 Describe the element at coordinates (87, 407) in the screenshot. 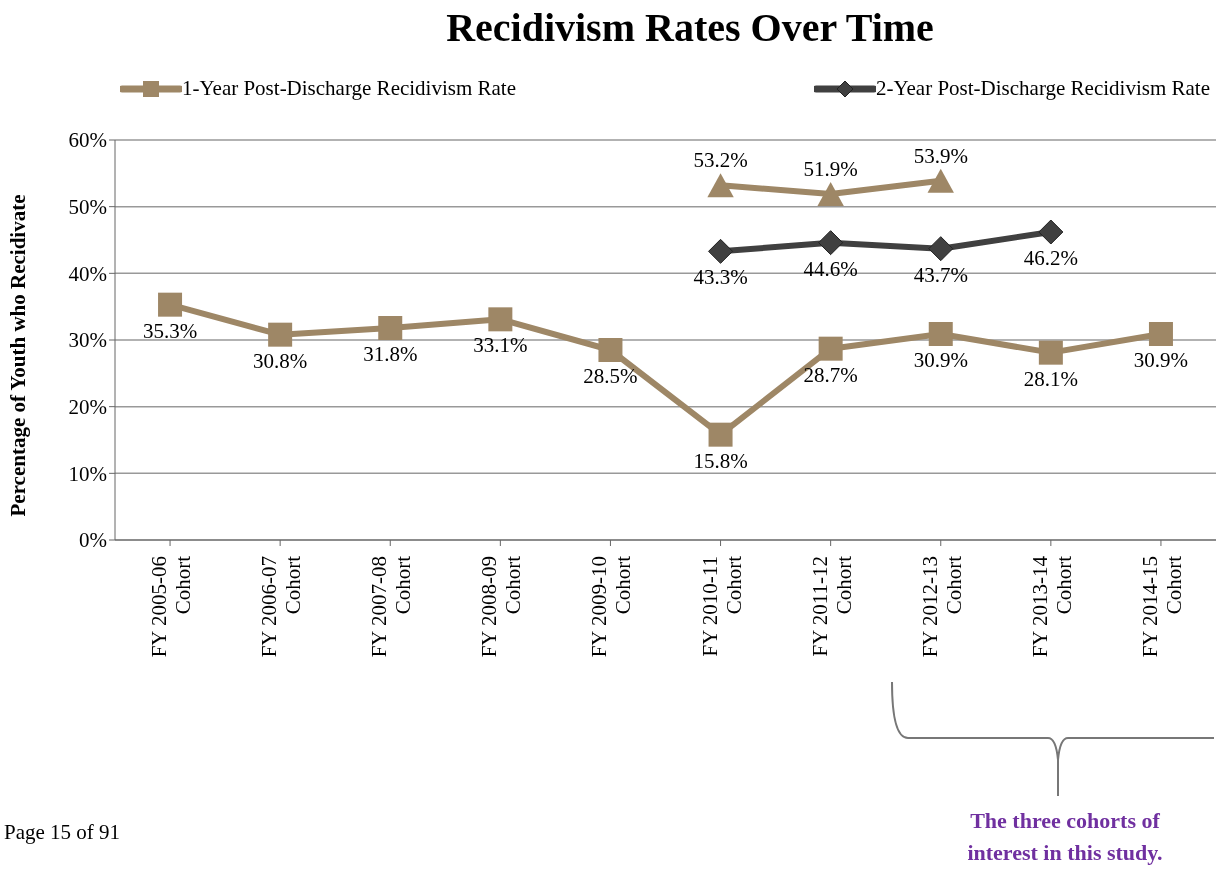

I see `y-tick-label: 20%` at that location.